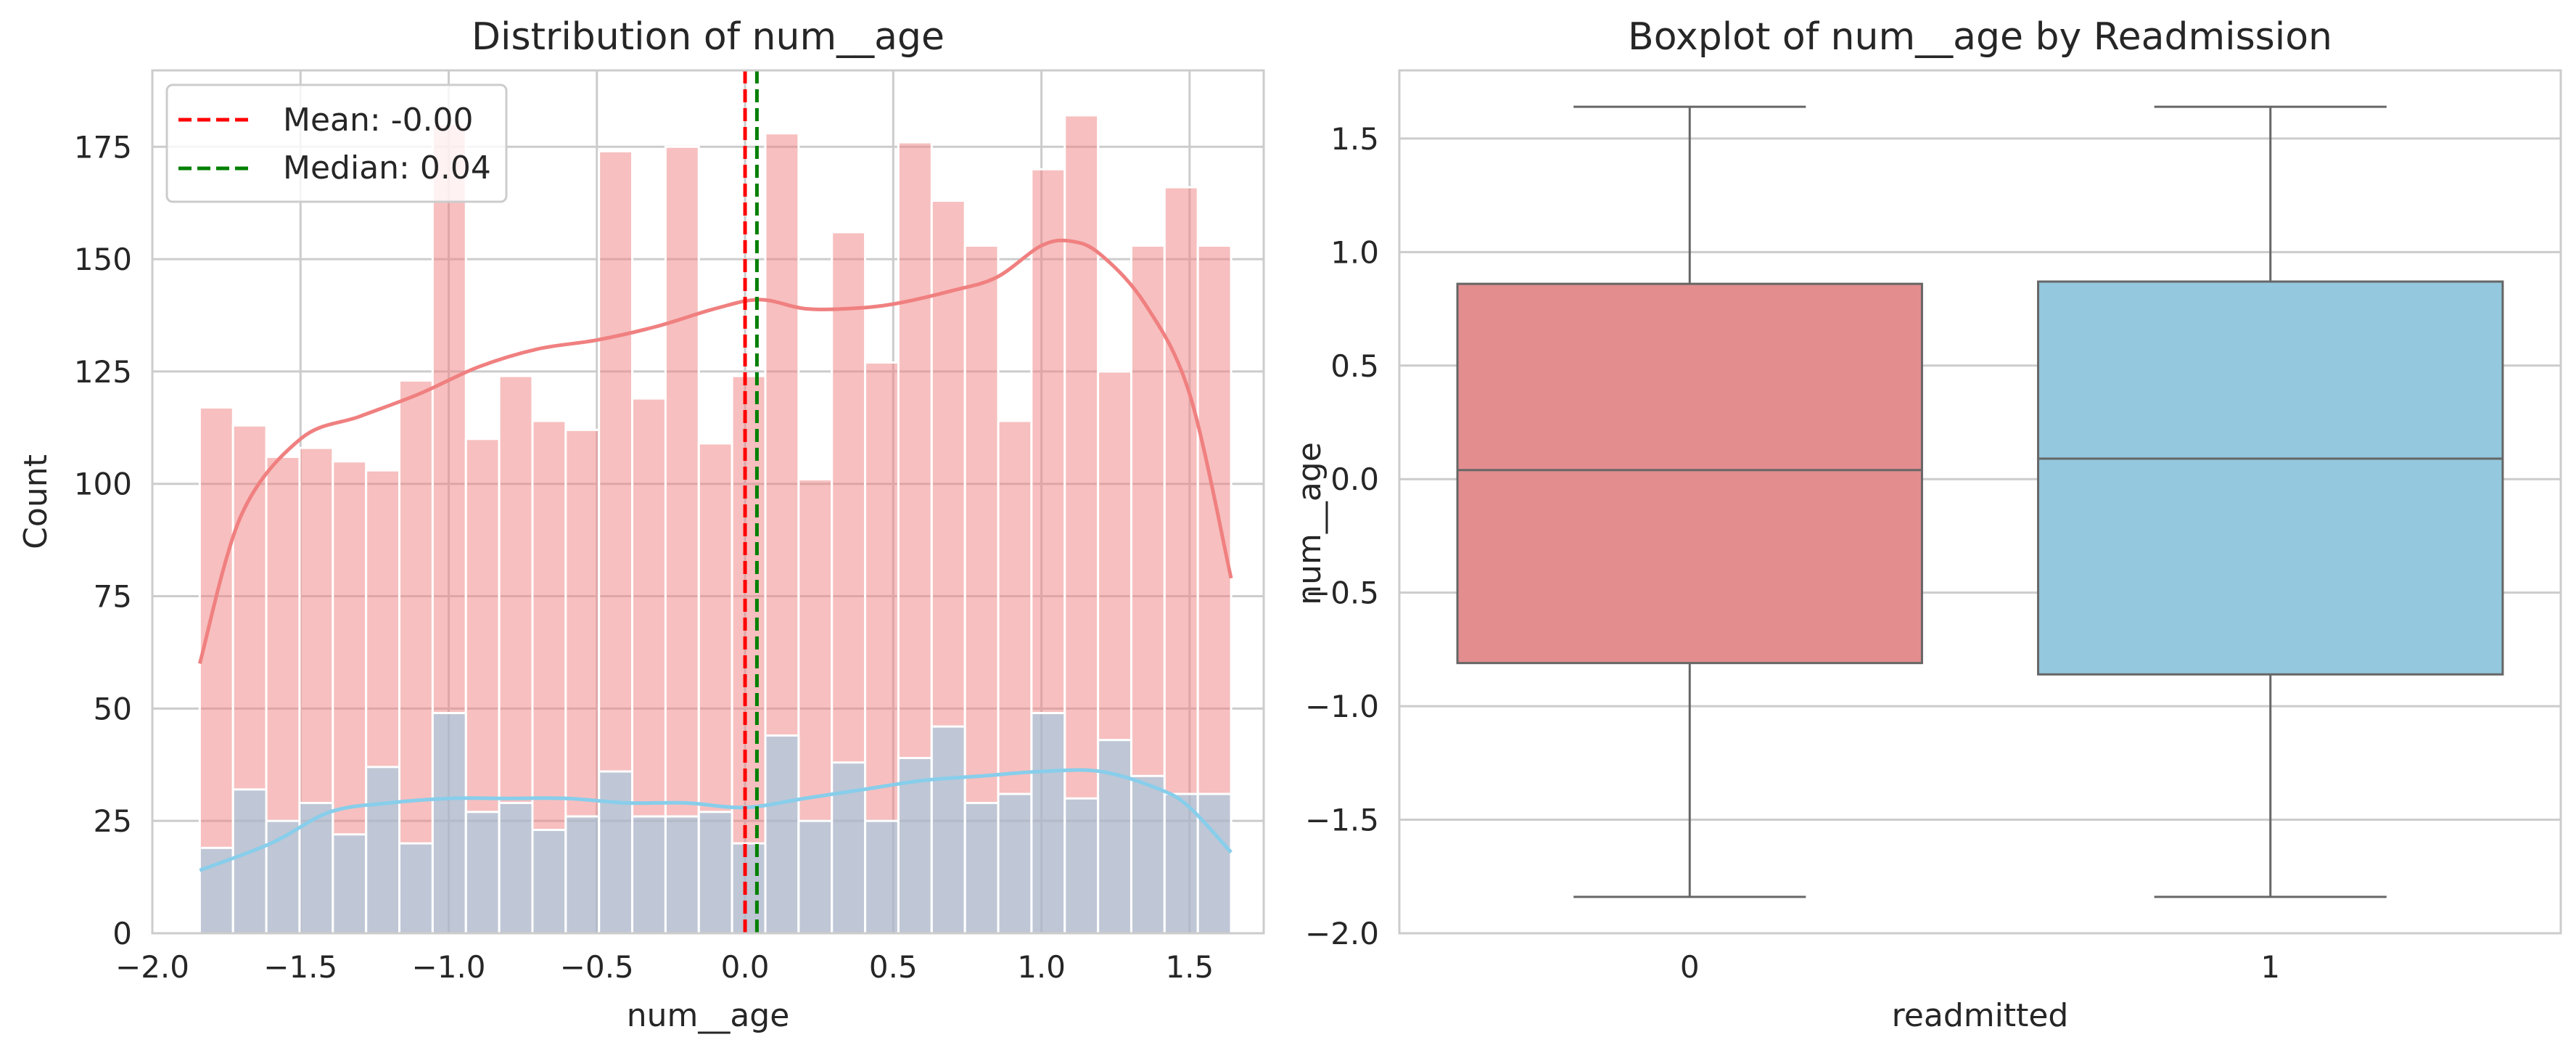 The height and width of the screenshot is (1053, 2576). I want to click on x-tick-label: 1.5, so click(1189, 967).